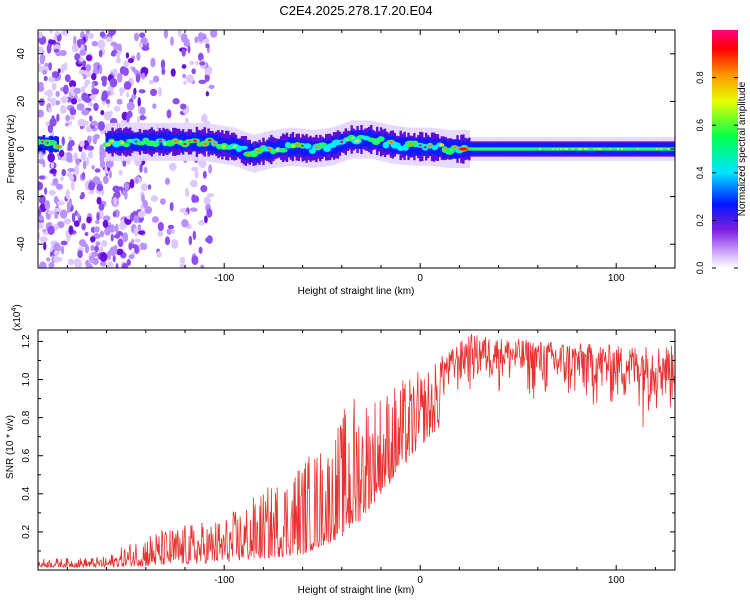 This screenshot has height=600, width=750. What do you see at coordinates (463, 149) in the screenshot?
I see `spectrogram-peak-core` at bounding box center [463, 149].